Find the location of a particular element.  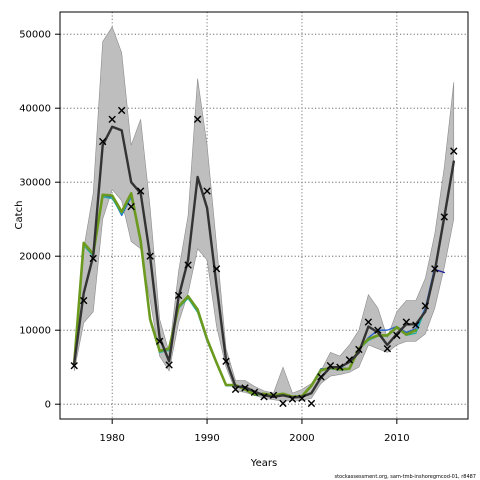

observation-marker-1997 is located at coordinates (273, 395).